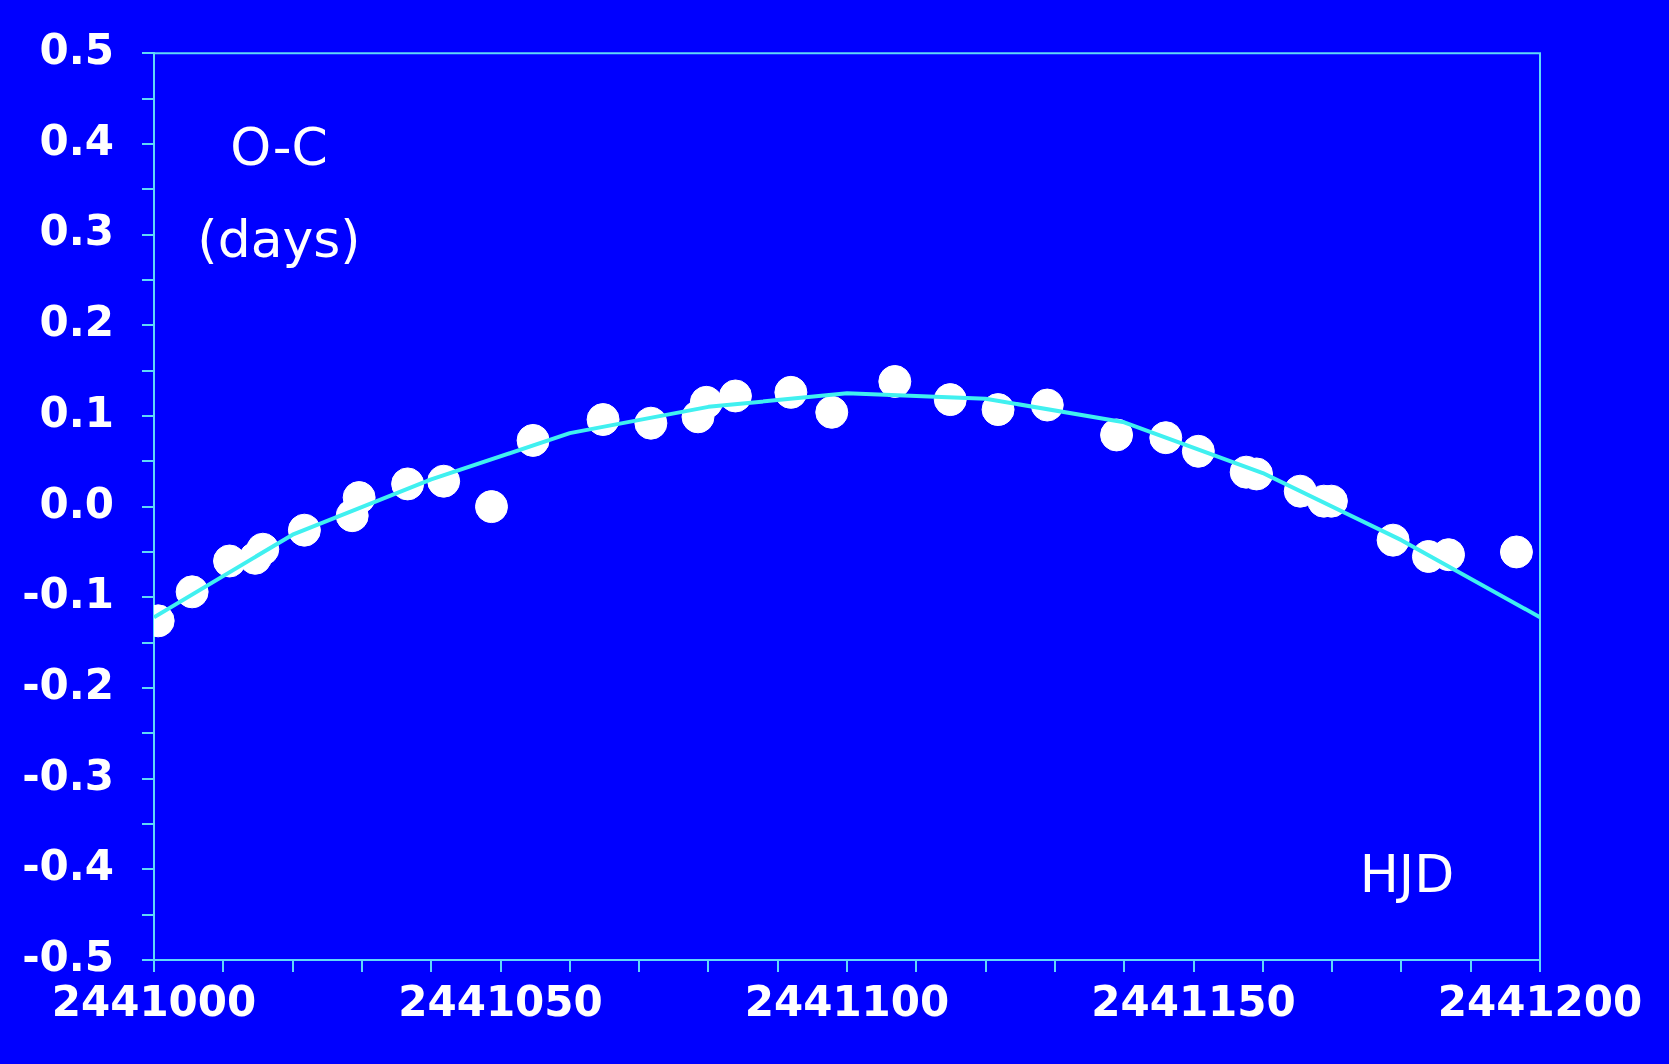 This screenshot has height=1064, width=1669. What do you see at coordinates (68, 594) in the screenshot?
I see `y-tick-label: -0.1` at bounding box center [68, 594].